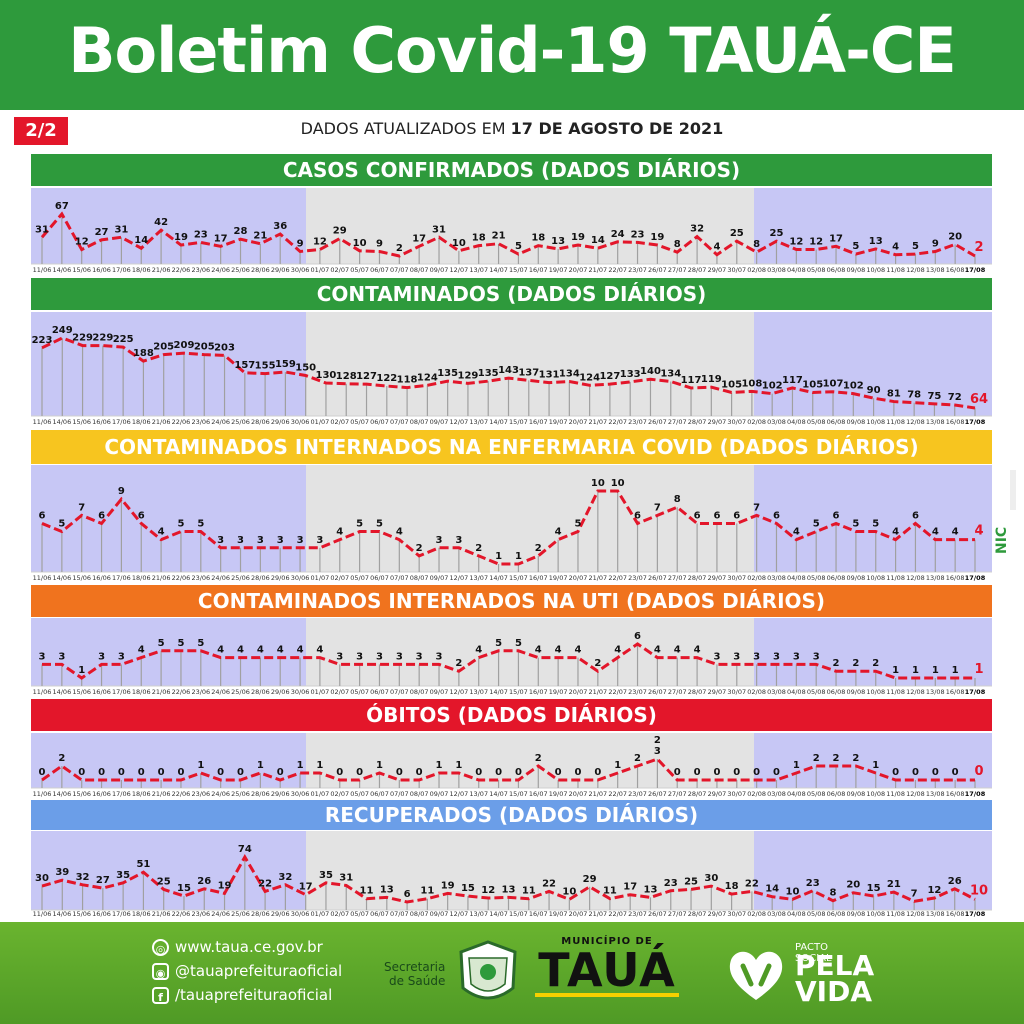 The width and height of the screenshot is (1024, 1024). What do you see at coordinates (756, 794) in the screenshot?
I see `tick-label: 02/08` at bounding box center [756, 794].